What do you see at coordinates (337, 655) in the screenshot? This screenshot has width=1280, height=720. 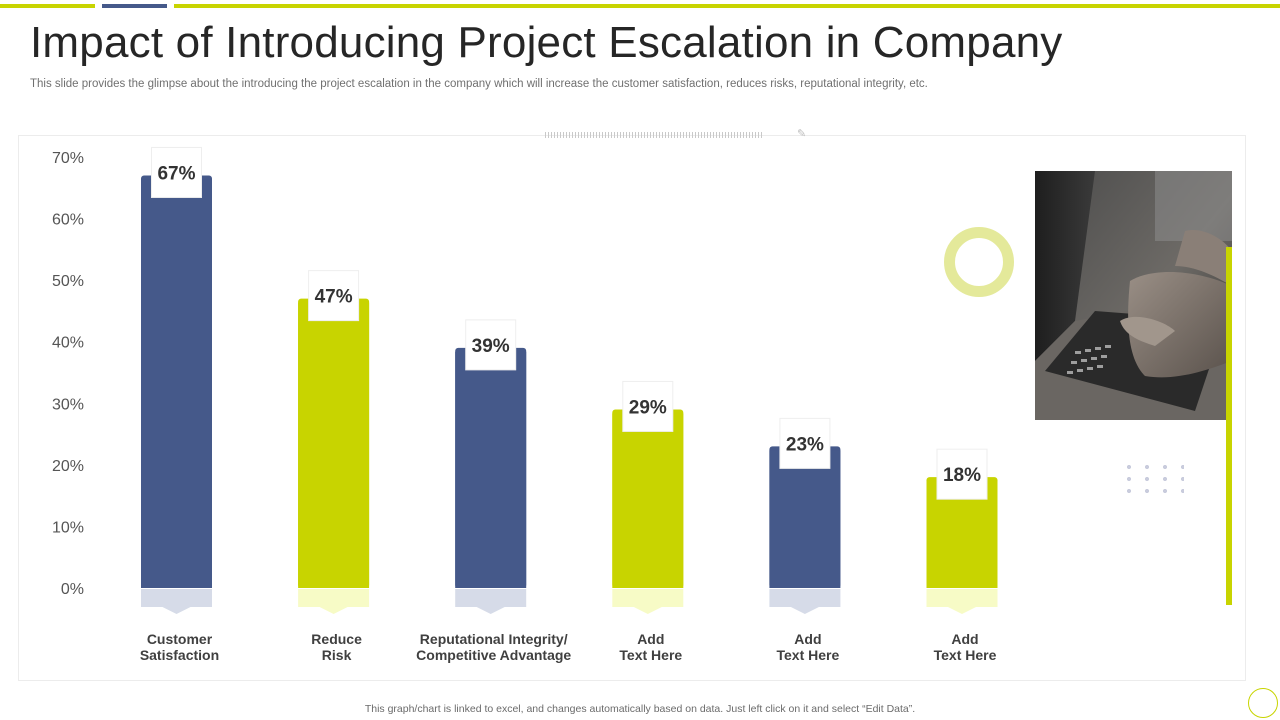 I see `x-category-label: Risk` at bounding box center [337, 655].